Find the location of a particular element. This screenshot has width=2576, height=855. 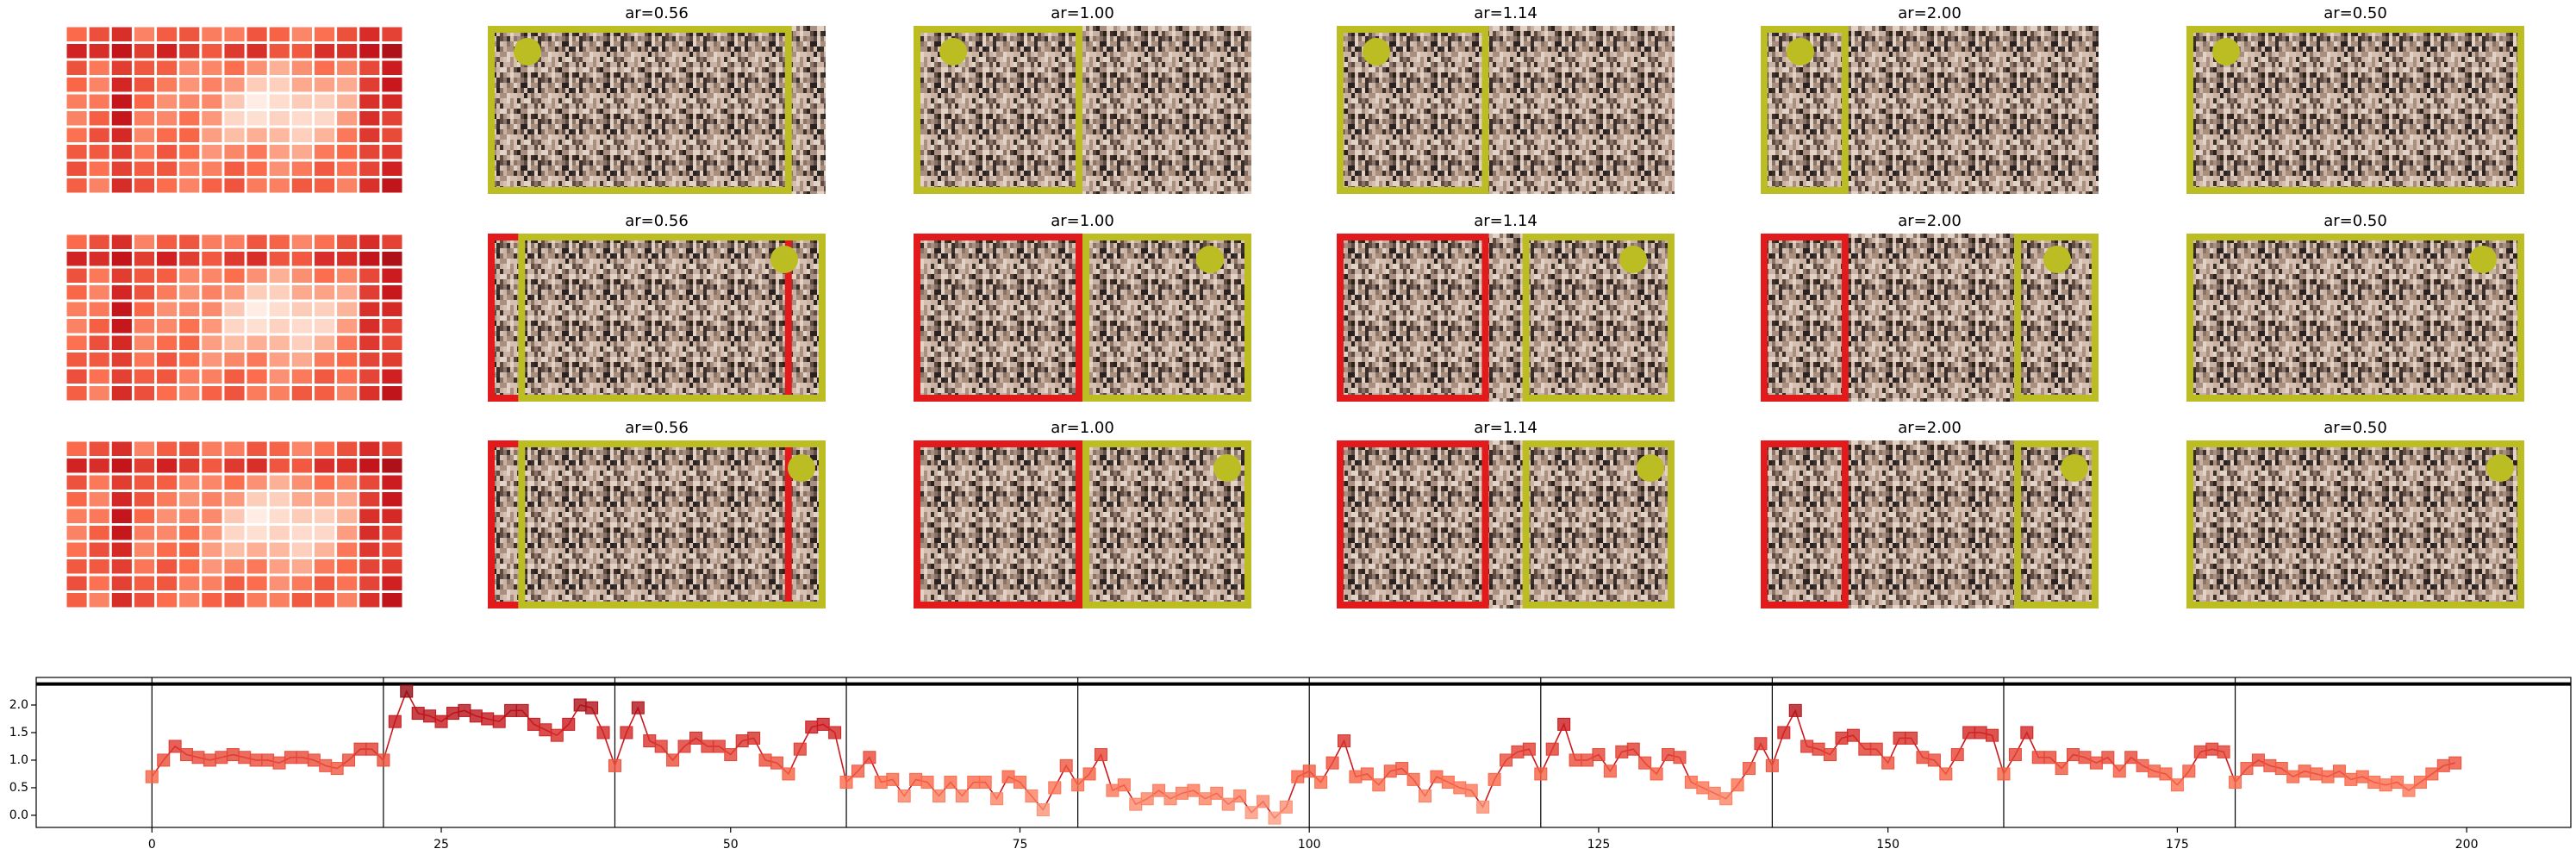

yellow-box is located at coordinates (1413, 110).